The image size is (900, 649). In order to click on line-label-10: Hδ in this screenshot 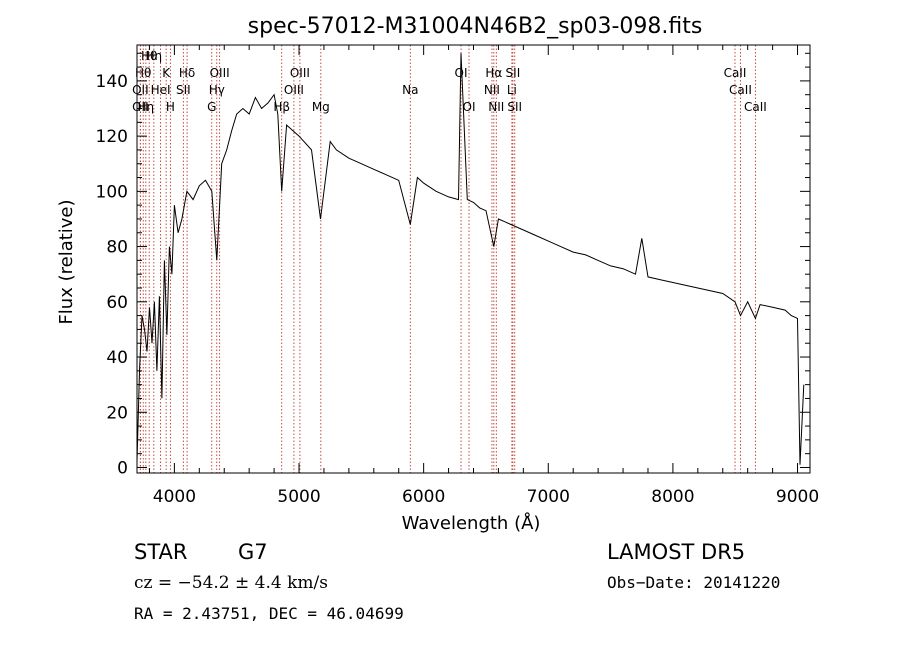, I will do `click(187, 73)`.